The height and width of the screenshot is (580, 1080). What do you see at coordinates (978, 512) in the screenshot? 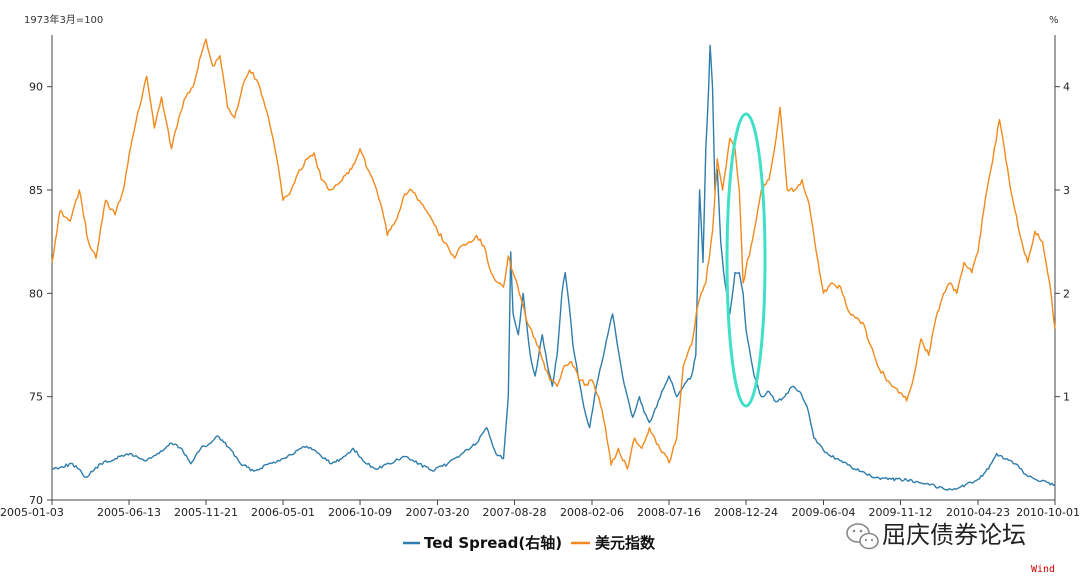
I see `x-tick-label: 2010-04-23` at bounding box center [978, 512].